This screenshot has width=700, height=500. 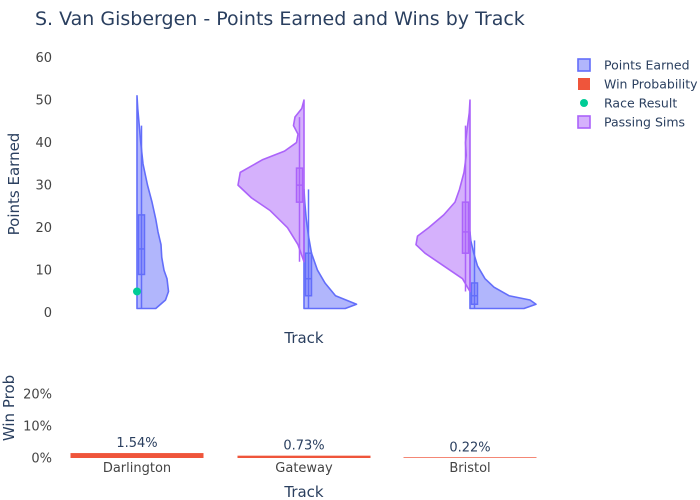 I want to click on bar-x-axis-title: Track, so click(x=303, y=491).